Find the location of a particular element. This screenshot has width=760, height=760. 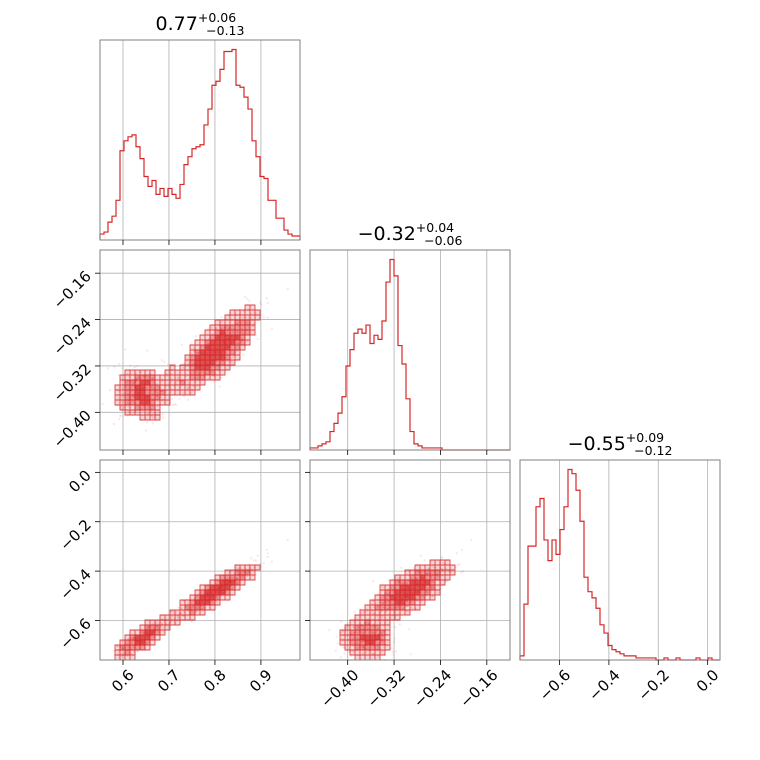

y-tick-label-1: −0.4 is located at coordinates (75, 584).